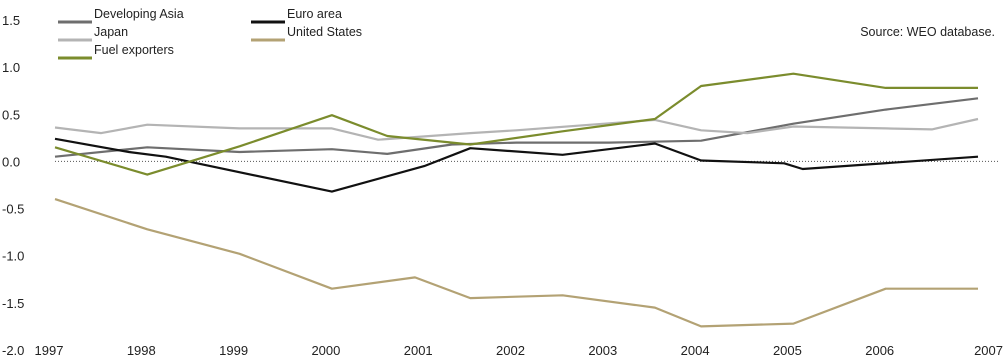  Describe the element at coordinates (233, 350) in the screenshot. I see `x-tick-label: 1999` at that location.